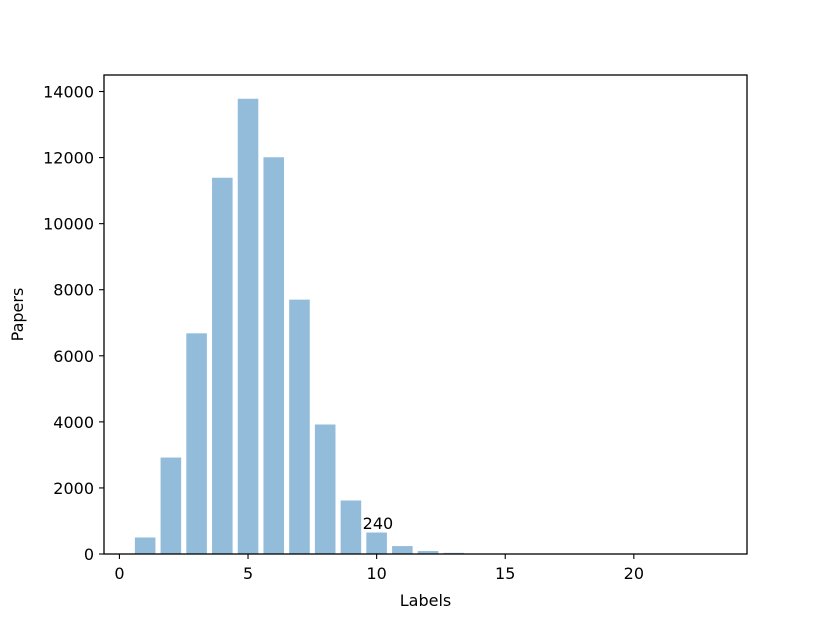  What do you see at coordinates (89, 554) in the screenshot?
I see `y-tick-label-0: 0` at bounding box center [89, 554].